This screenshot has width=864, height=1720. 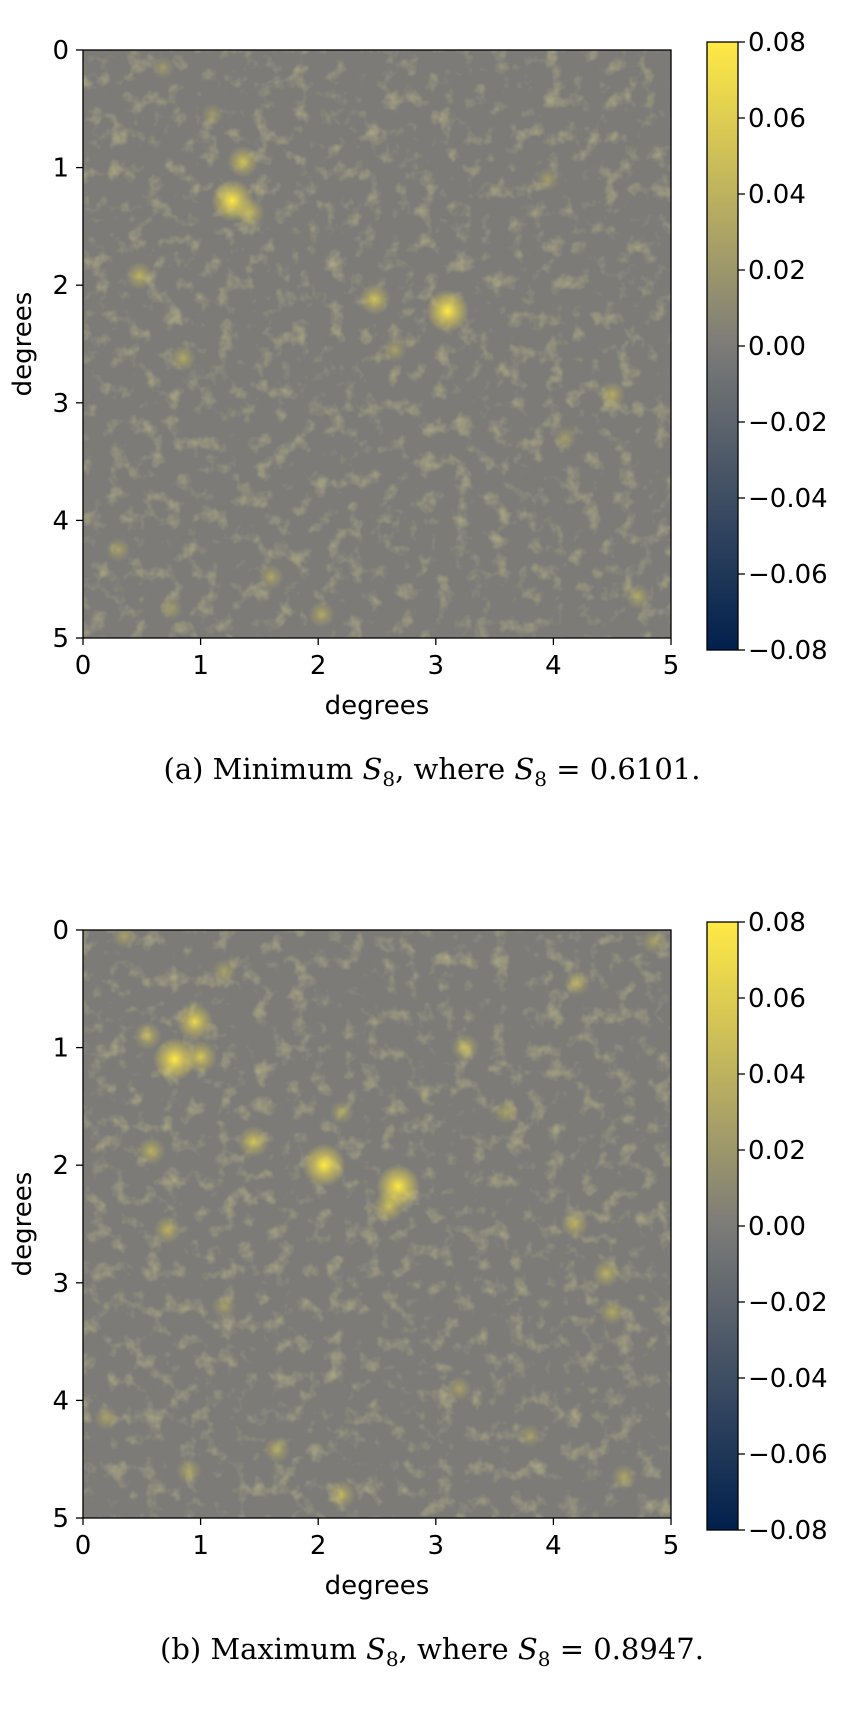 I want to click on caption-prefix: (b) Maximum, so click(x=263, y=1649).